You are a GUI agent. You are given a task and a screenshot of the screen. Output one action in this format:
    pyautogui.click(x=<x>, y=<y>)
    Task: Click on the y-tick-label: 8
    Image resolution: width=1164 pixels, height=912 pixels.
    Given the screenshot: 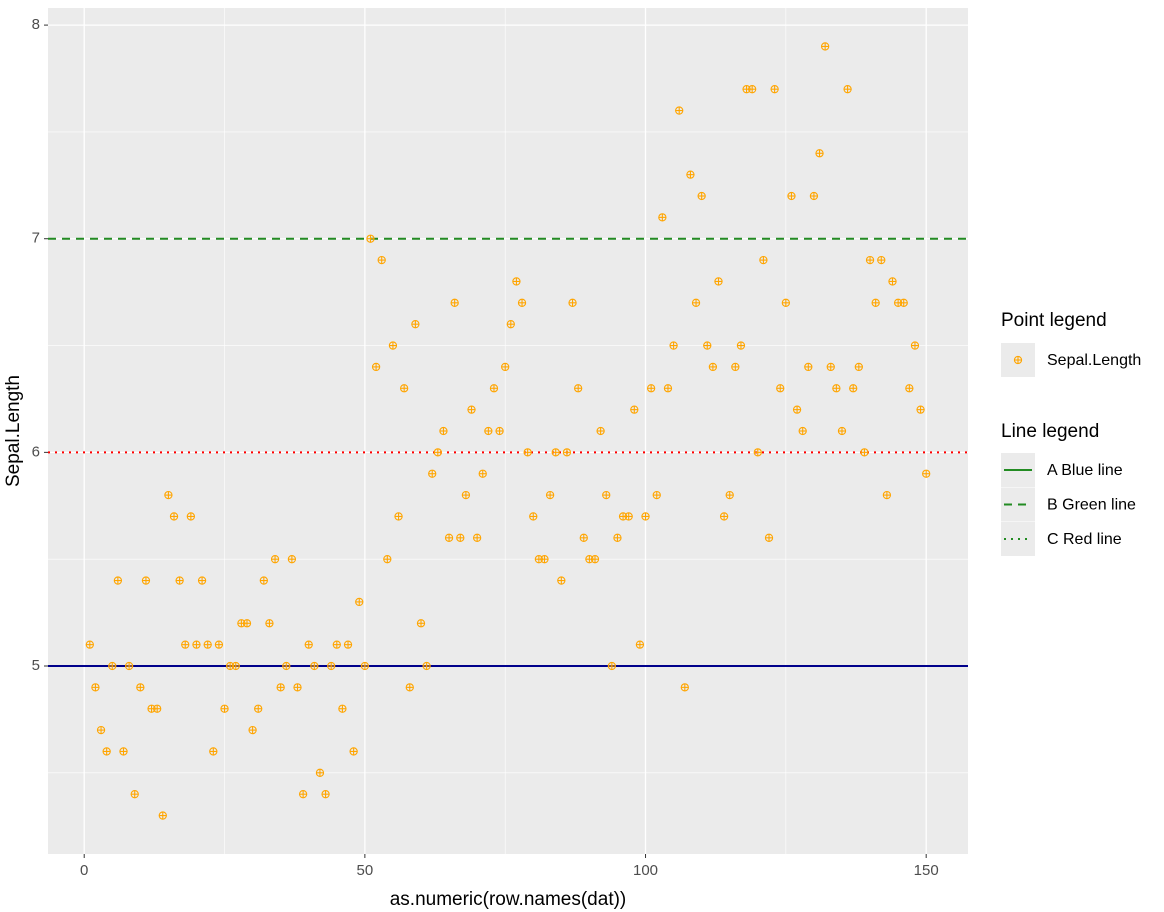 What is the action you would take?
    pyautogui.click(x=36, y=24)
    